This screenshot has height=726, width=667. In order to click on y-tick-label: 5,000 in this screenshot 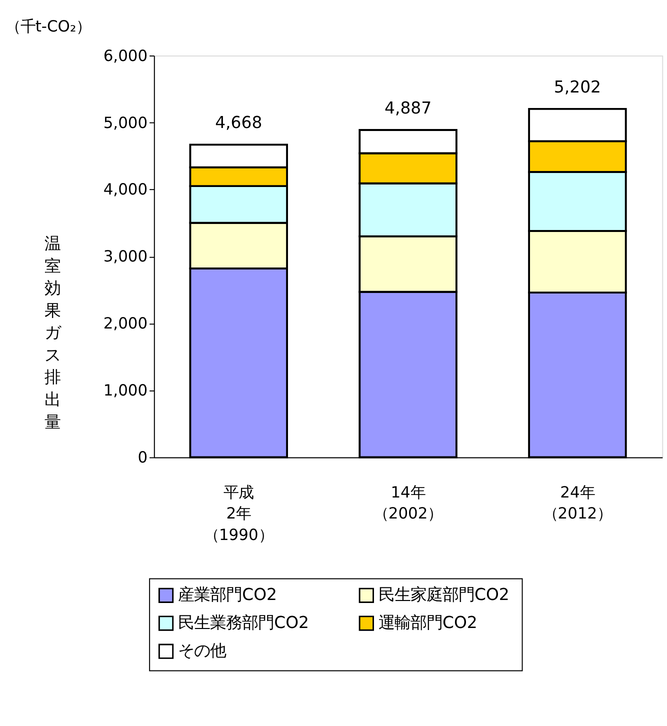, I will do `click(125, 123)`.